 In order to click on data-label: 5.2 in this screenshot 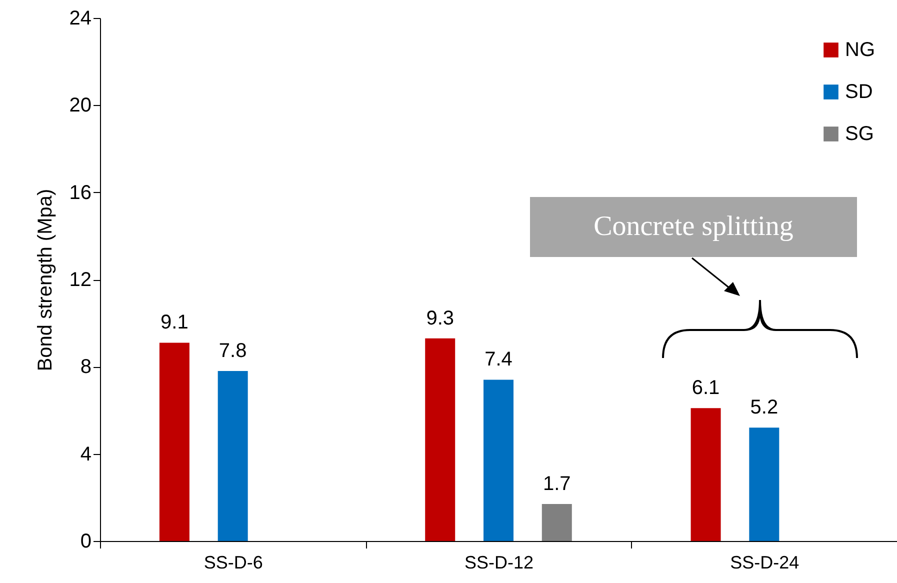, I will do `click(764, 407)`.